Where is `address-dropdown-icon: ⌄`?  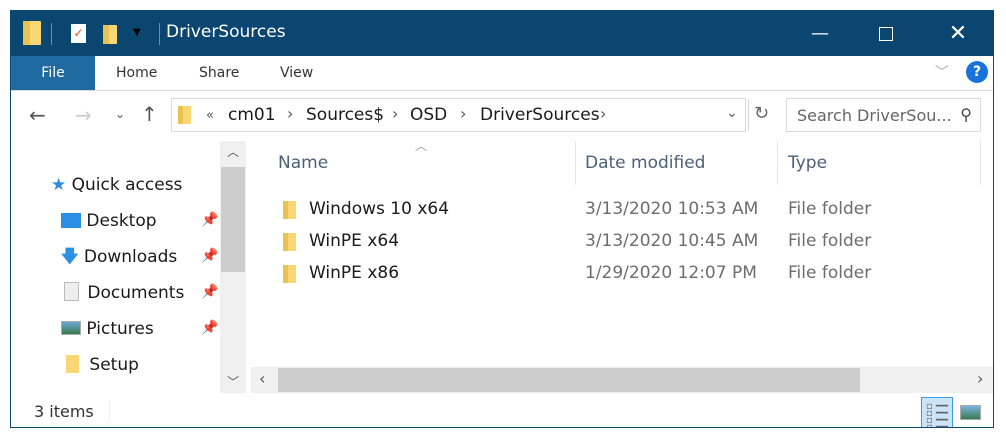 address-dropdown-icon: ⌄ is located at coordinates (732, 113).